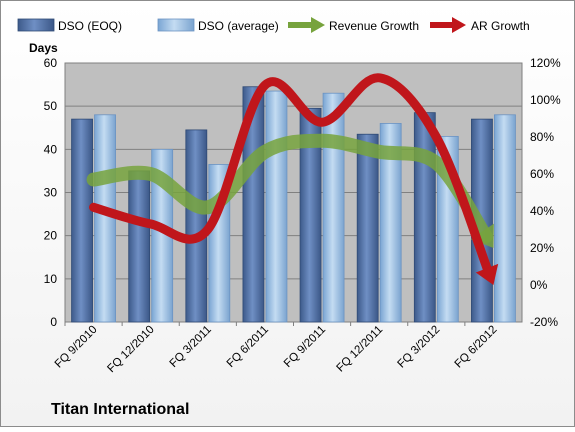 This screenshot has height=432, width=575. Describe the element at coordinates (51, 106) in the screenshot. I see `y-tick-label: 50` at that location.